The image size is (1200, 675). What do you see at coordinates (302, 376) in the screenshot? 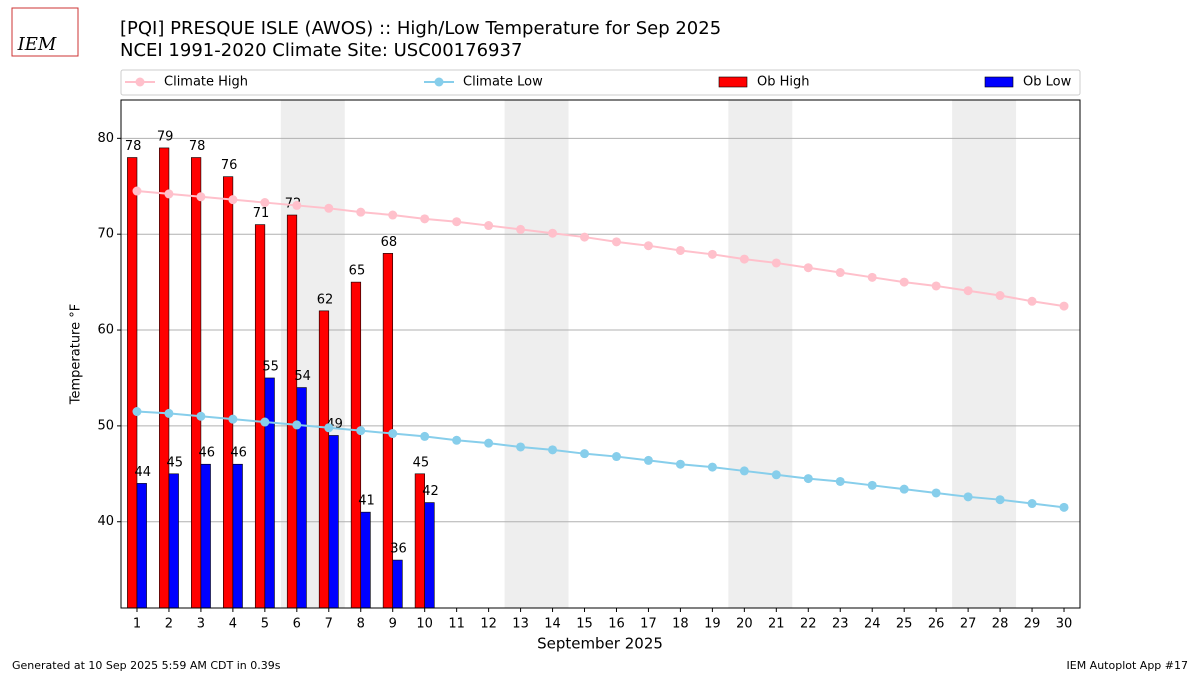
I see `bar-label: 54` at bounding box center [302, 376].